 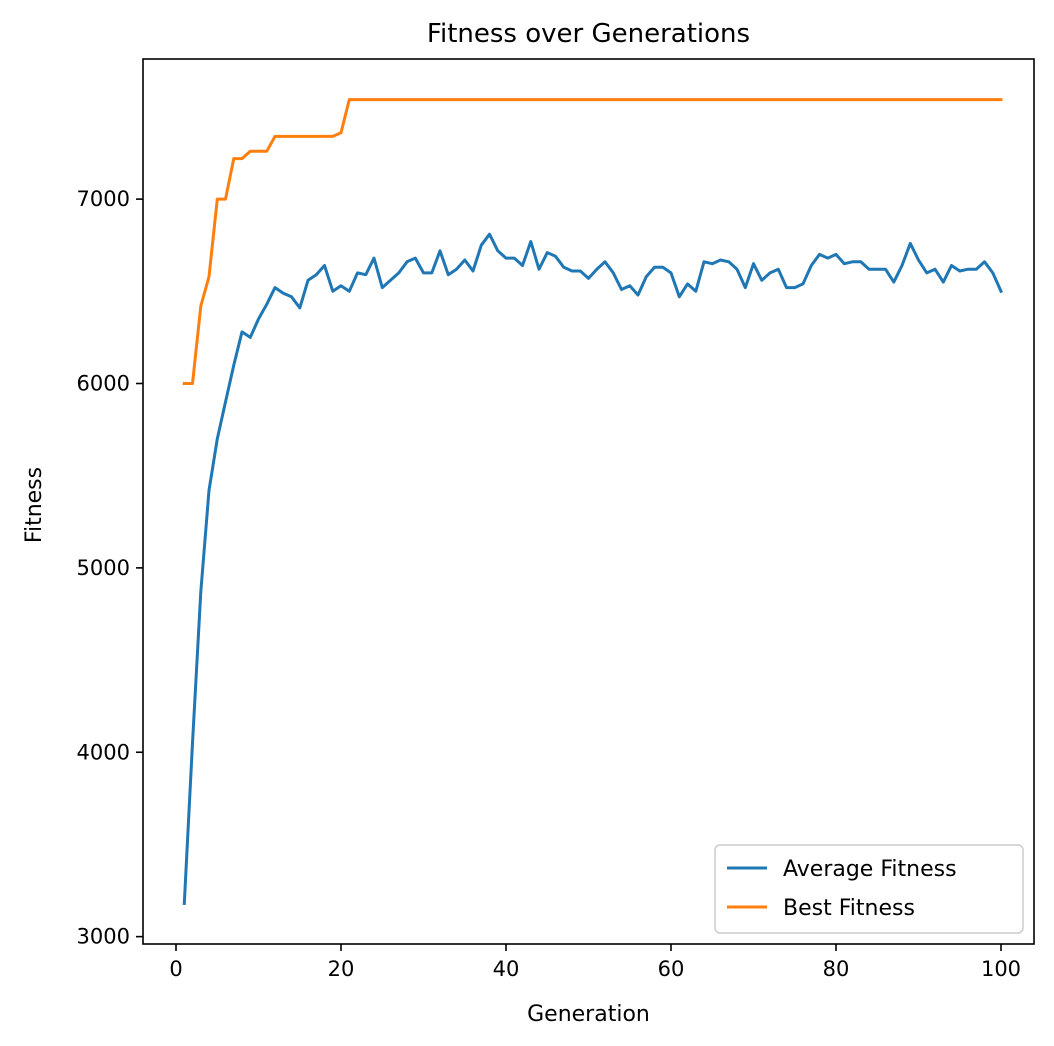 I want to click on y-tick-label: 3000, so click(x=103, y=937).